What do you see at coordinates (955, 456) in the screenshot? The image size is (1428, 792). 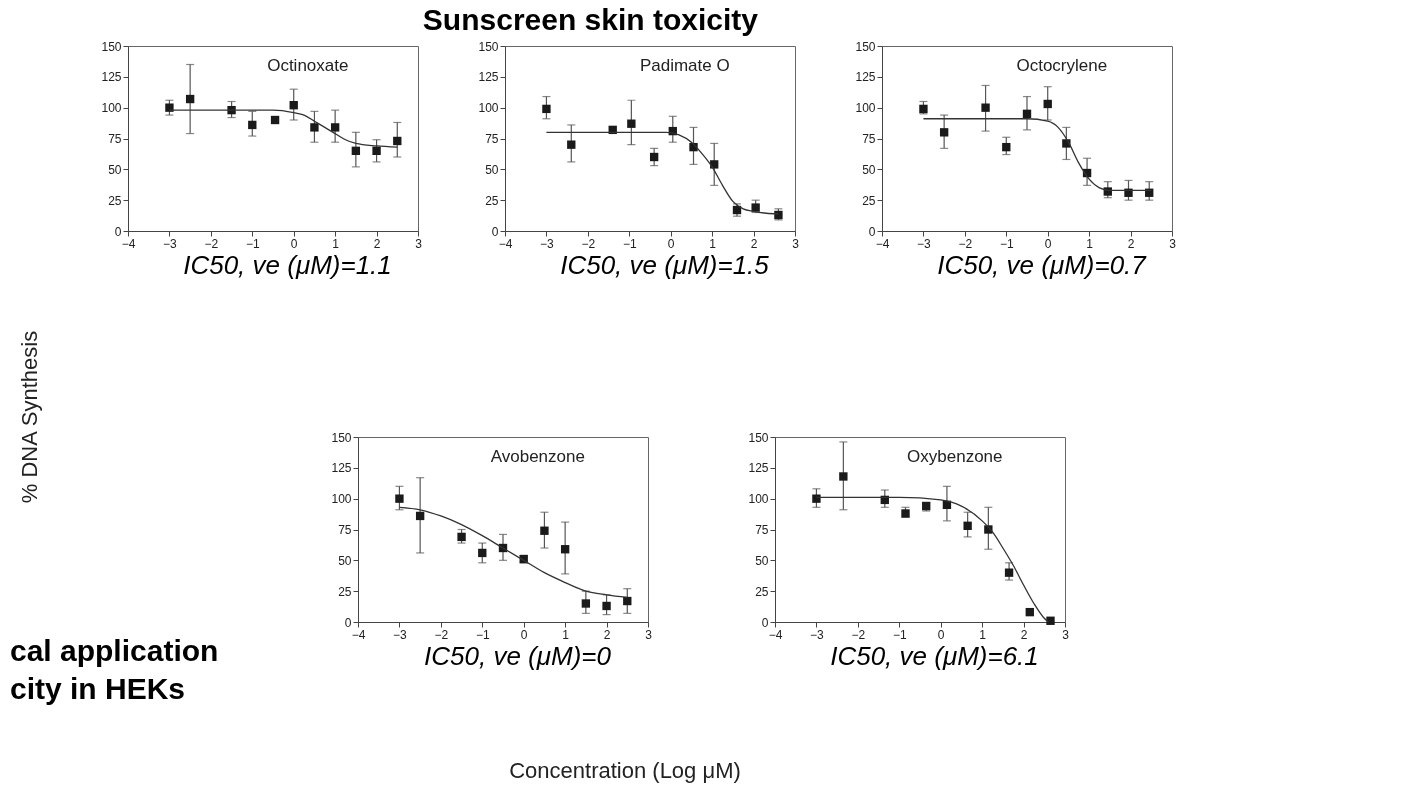 I see `text: Oxybenzone` at bounding box center [955, 456].